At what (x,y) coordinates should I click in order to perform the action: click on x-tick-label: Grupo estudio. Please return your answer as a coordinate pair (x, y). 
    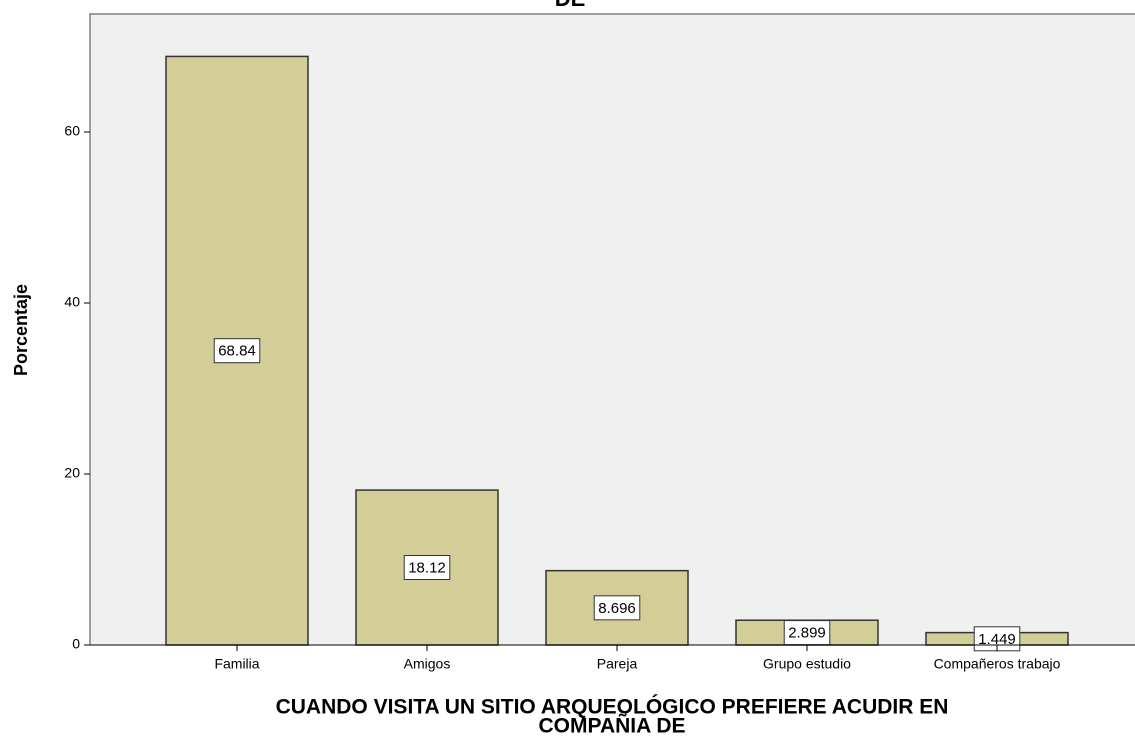
    Looking at the image, I should click on (807, 664).